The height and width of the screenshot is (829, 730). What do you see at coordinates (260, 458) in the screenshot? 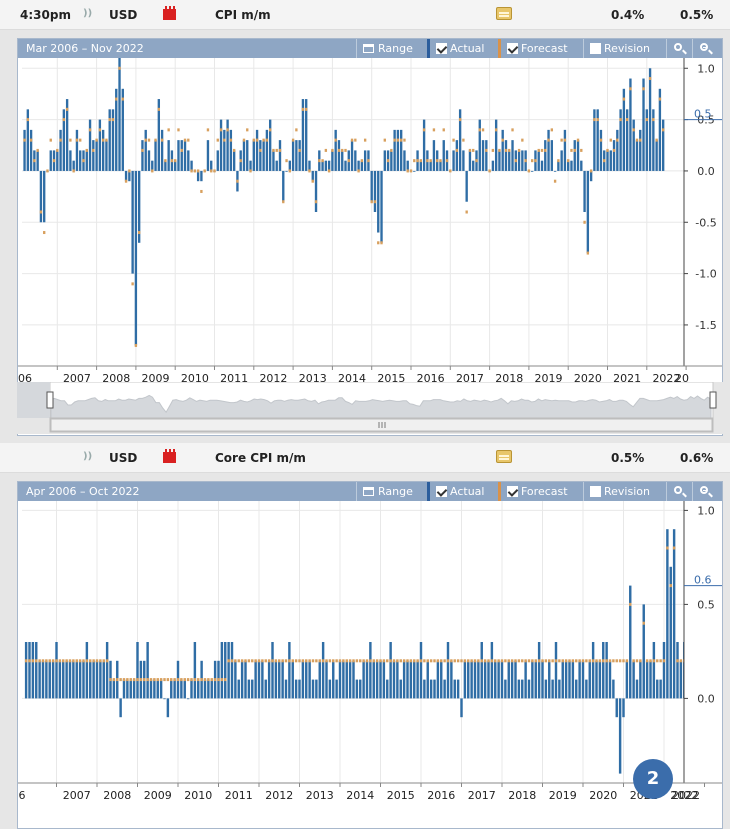
I see `event-title: Core CPI m/m` at bounding box center [260, 458].